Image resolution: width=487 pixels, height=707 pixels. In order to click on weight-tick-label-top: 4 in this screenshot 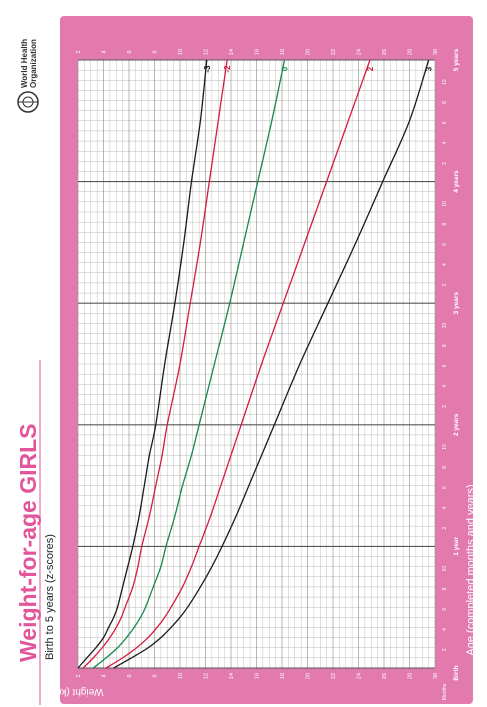, I will do `click(105, 51)`.